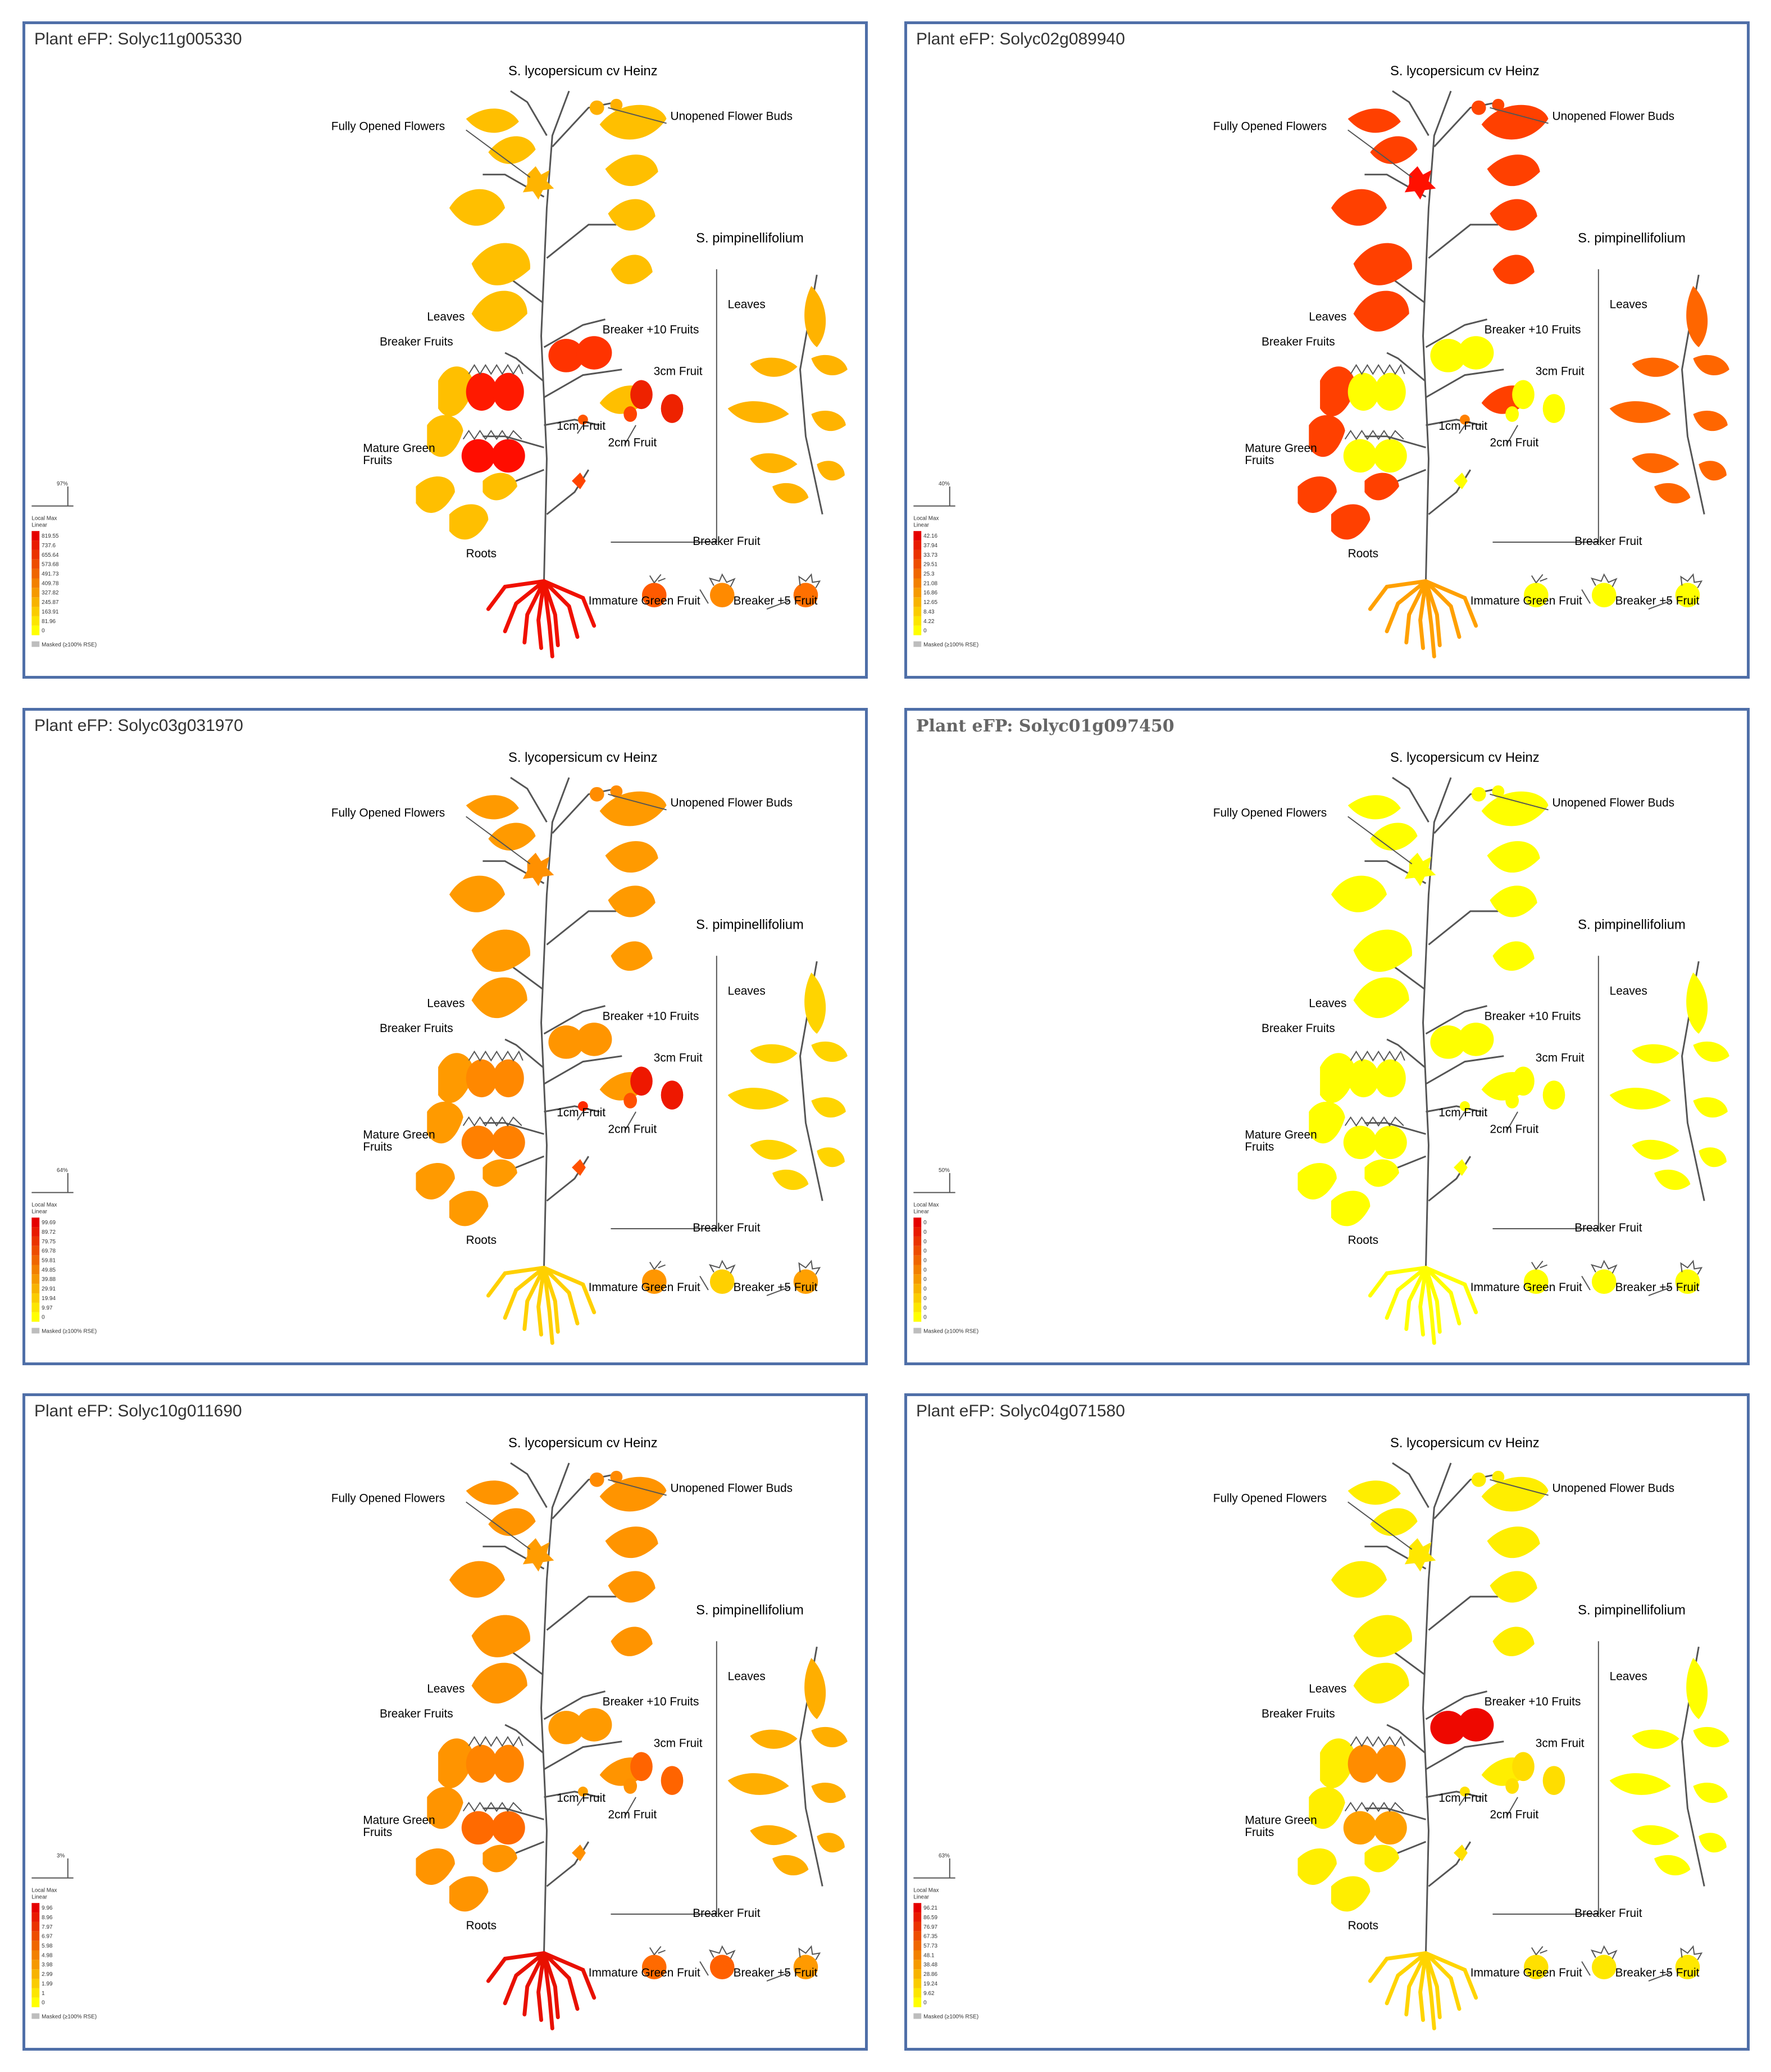  I want to click on legend-value: 21.08, so click(930, 583).